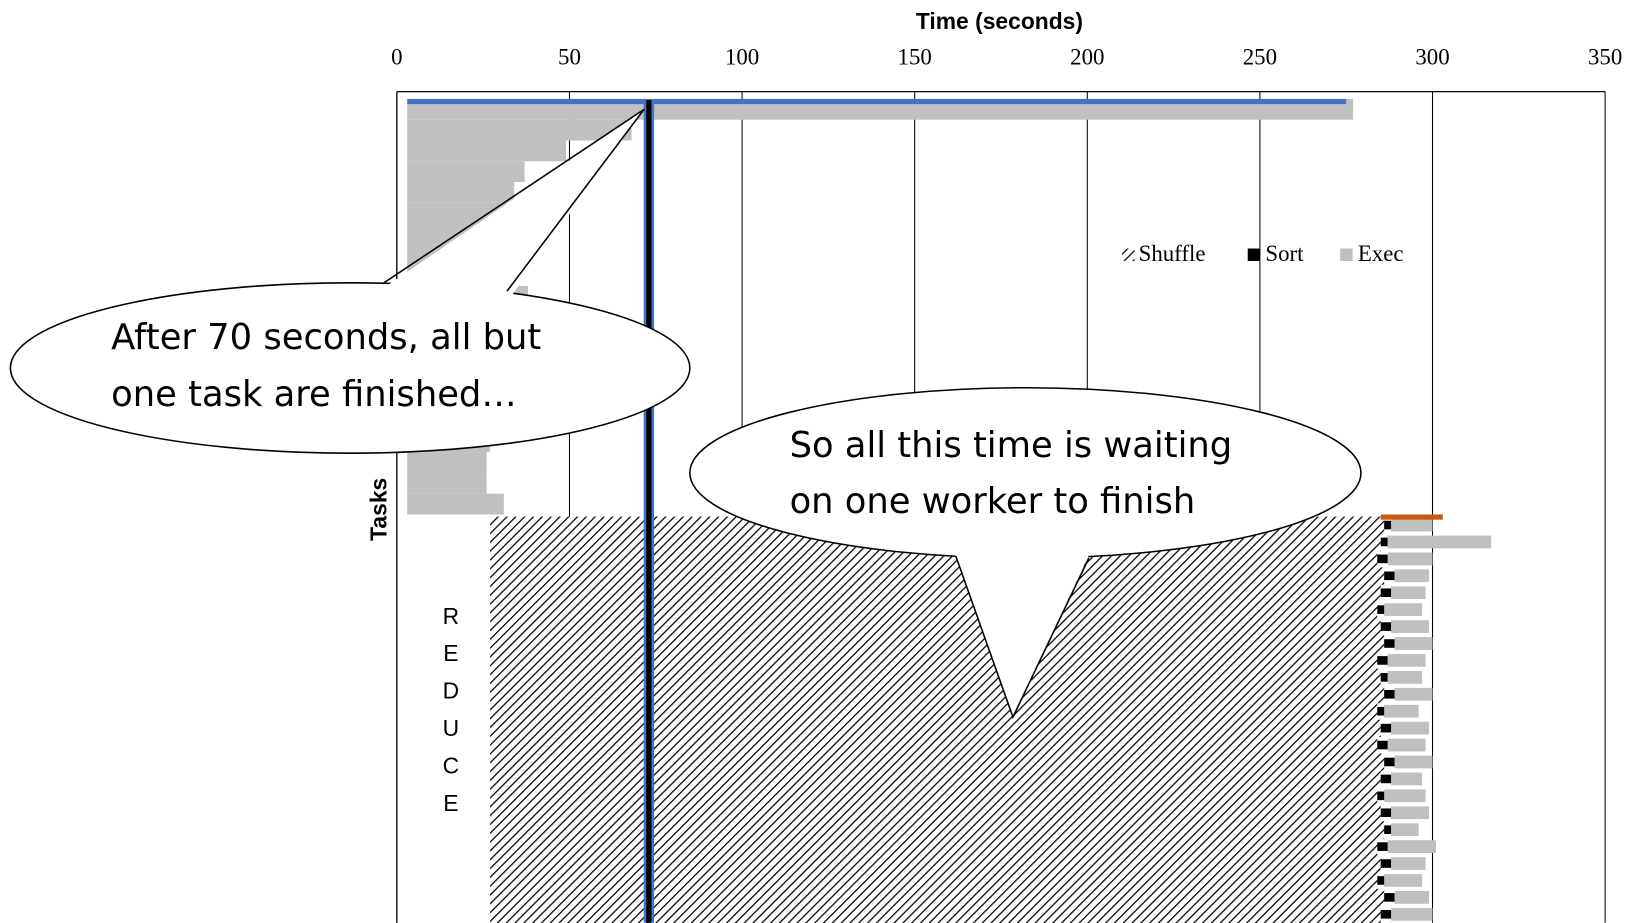 The height and width of the screenshot is (923, 1629). I want to click on legend-label: Shuffle, so click(1172, 253).